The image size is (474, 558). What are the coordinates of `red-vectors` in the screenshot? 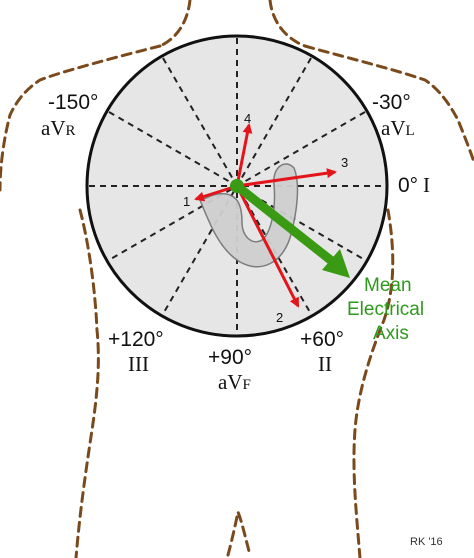 It's located at (265, 215).